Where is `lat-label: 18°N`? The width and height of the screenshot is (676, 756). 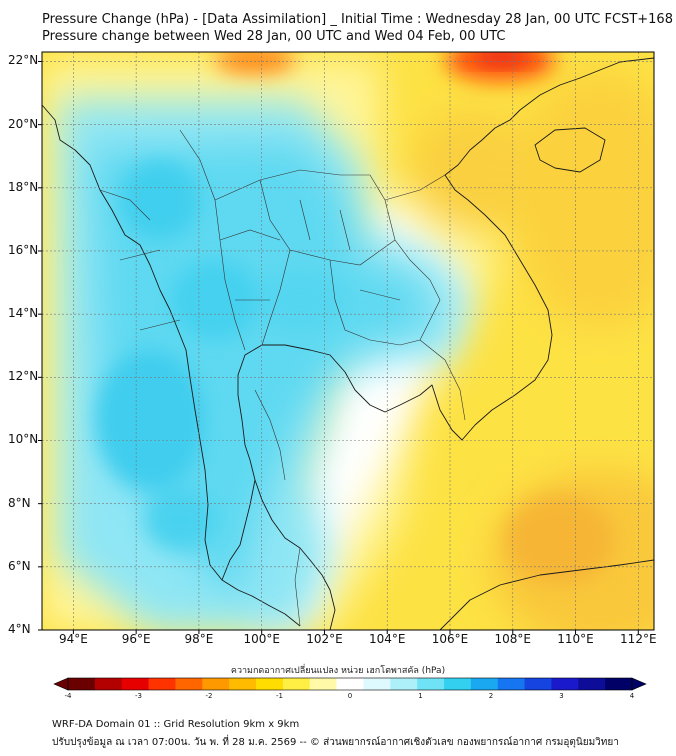
lat-label: 18°N is located at coordinates (23, 186).